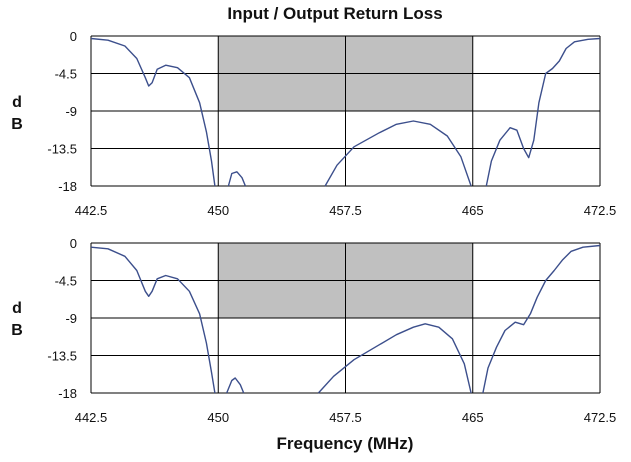  I want to click on y-axis-label-top-line-1: d, so click(17, 102).